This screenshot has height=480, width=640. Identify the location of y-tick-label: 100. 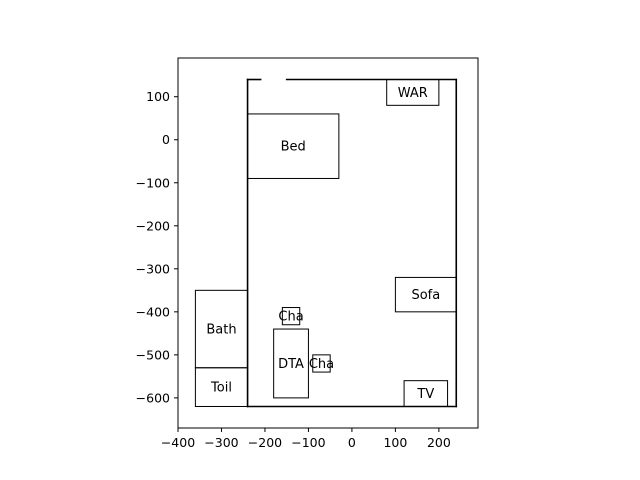
(158, 96).